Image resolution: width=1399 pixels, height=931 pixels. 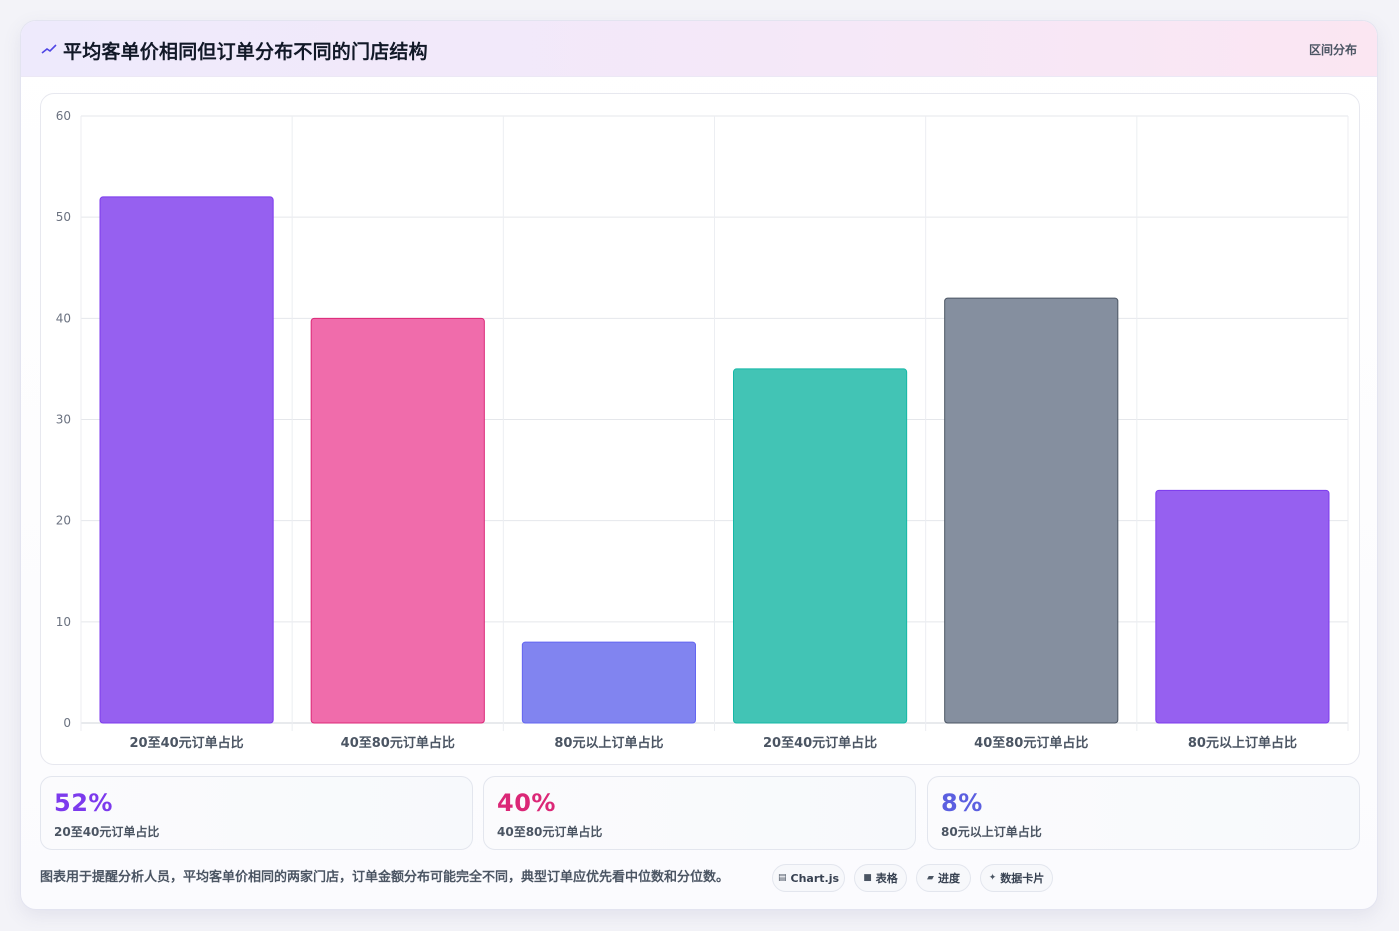 What do you see at coordinates (67, 723) in the screenshot?
I see `y-tick-label: 0` at bounding box center [67, 723].